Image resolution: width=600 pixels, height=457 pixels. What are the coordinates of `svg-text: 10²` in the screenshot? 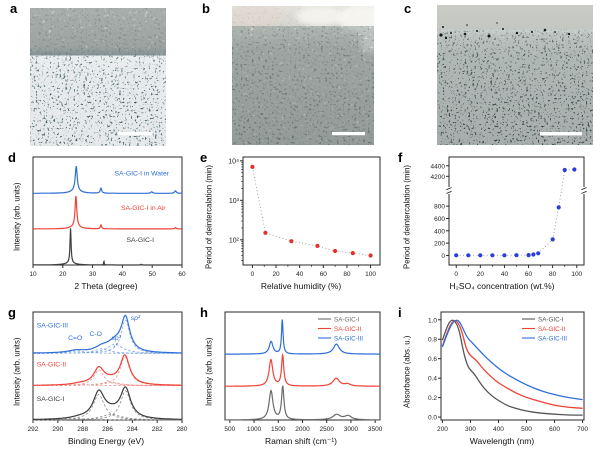 It's located at (234, 240).